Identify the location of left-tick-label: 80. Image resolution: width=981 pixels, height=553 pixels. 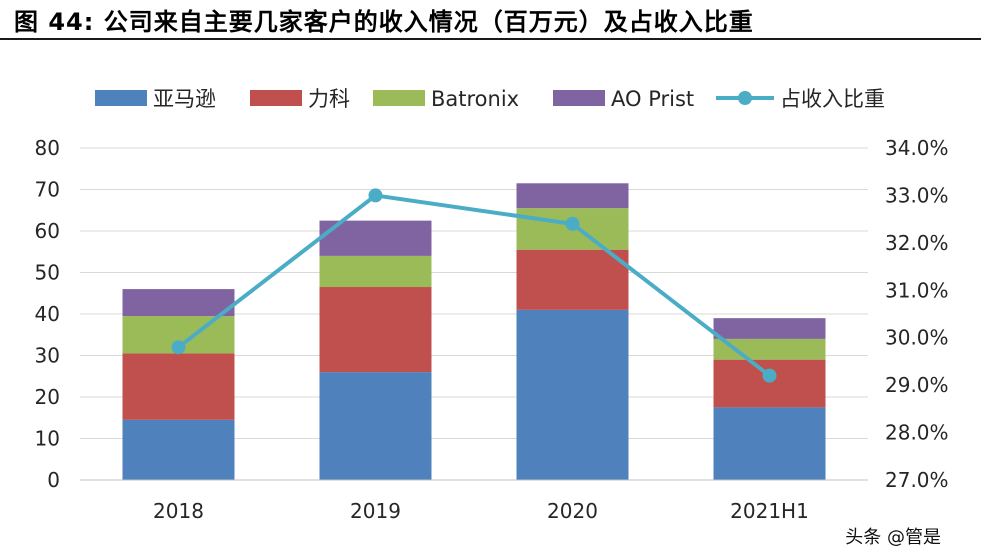
(47, 148).